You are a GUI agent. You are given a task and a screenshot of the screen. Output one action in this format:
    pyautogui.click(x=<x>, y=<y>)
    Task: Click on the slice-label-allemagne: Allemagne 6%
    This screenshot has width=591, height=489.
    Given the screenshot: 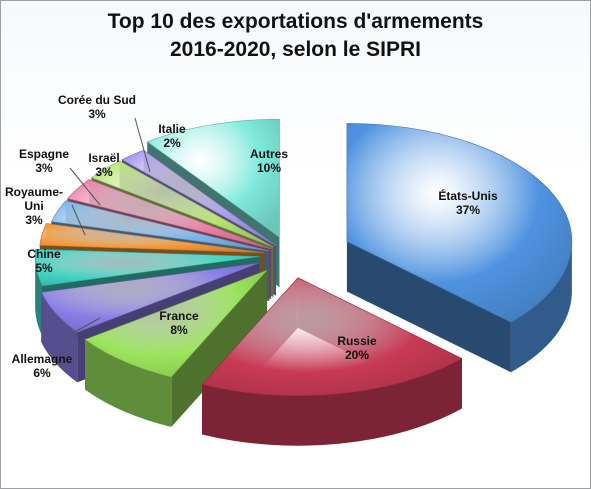 What is the action you would take?
    pyautogui.click(x=42, y=366)
    